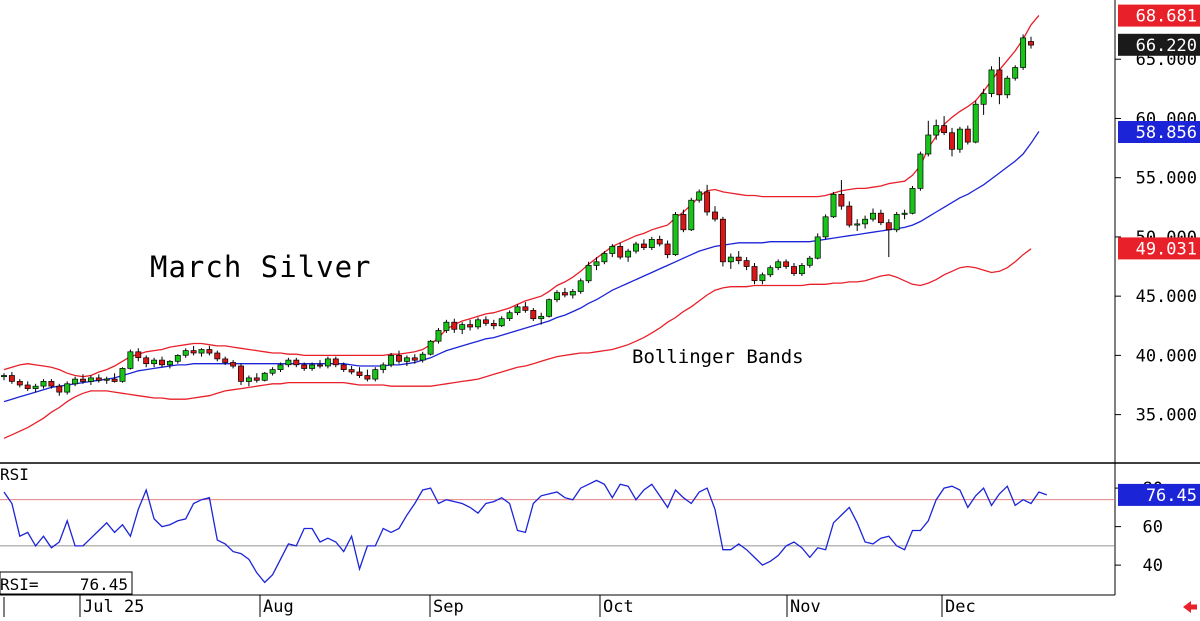 The image size is (1200, 621). Describe the element at coordinates (489, 606) in the screenshot. I see `x-axis: Jul 25 Aug Sep Oct Nov Dec` at that location.